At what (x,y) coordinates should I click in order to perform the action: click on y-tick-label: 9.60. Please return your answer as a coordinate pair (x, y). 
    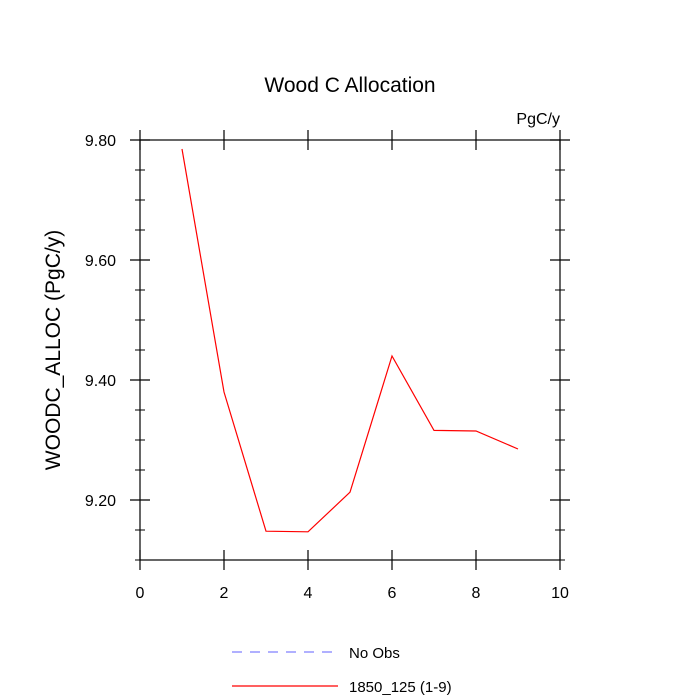
    Looking at the image, I should click on (100, 261).